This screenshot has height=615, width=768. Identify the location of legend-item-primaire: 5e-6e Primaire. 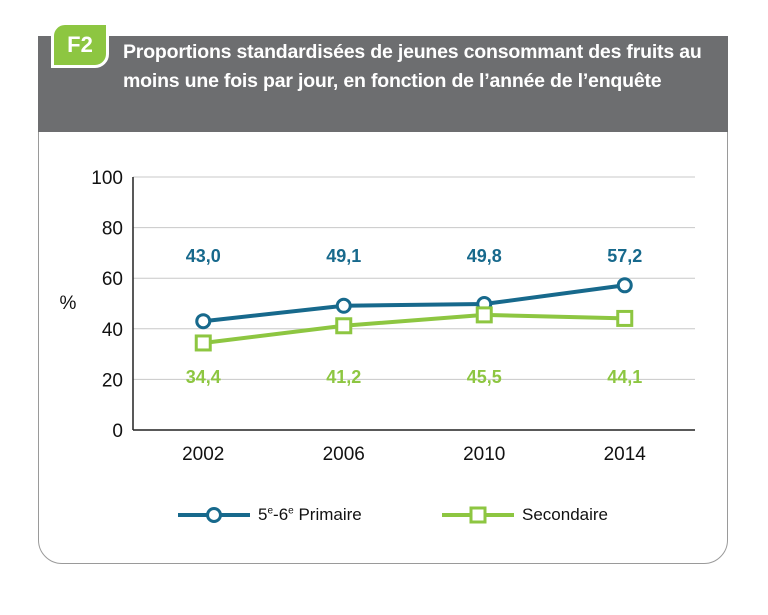
(269, 515).